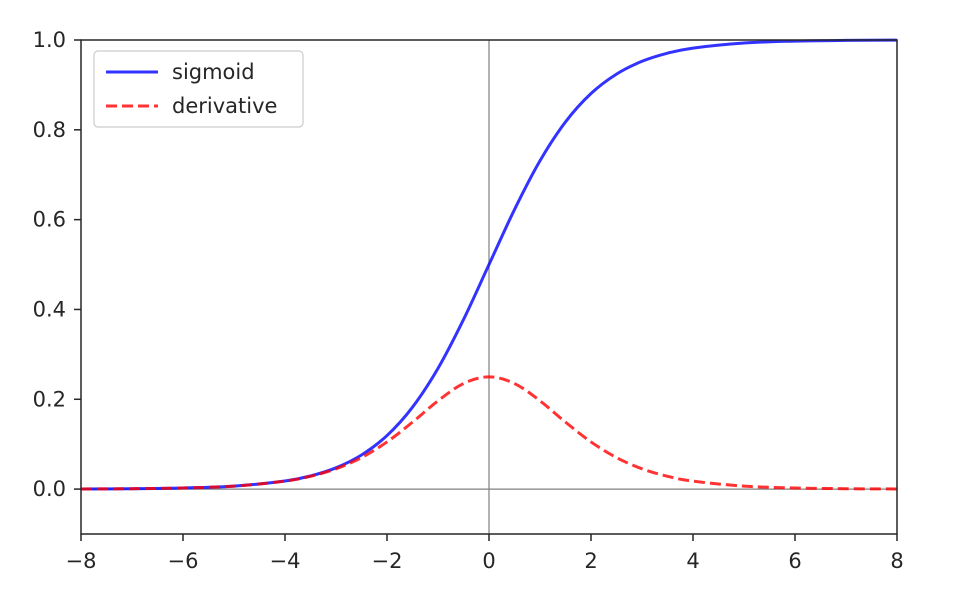  What do you see at coordinates (692, 561) in the screenshot?
I see `x-tick-label: 4` at bounding box center [692, 561].